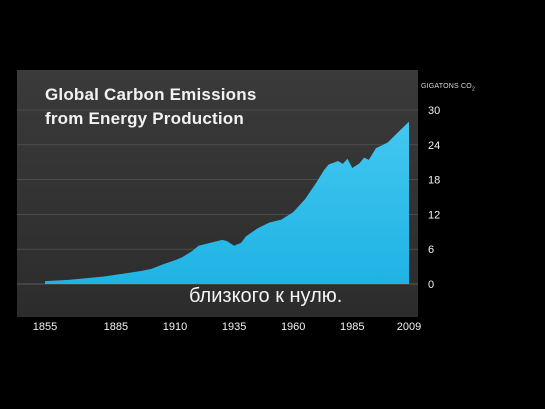 Image resolution: width=545 pixels, height=409 pixels. I want to click on y-tick-0: 0, so click(431, 285).